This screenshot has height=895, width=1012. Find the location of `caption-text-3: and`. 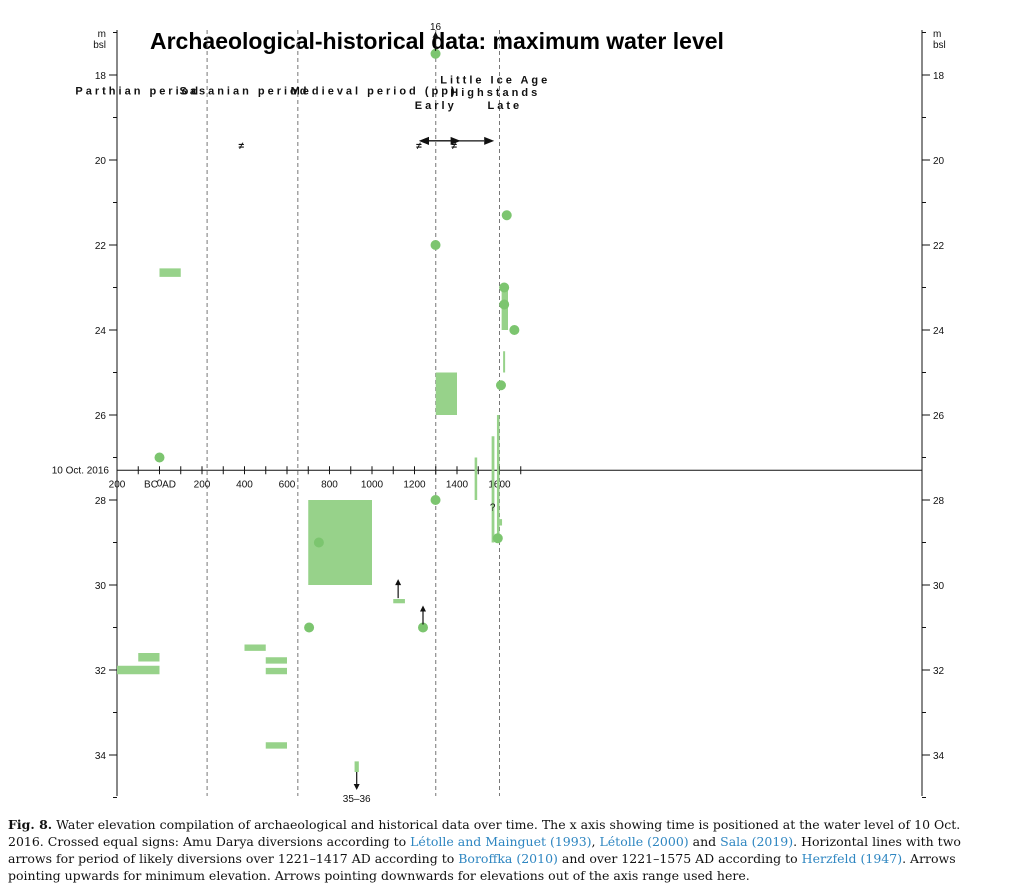

caption-text-3: and is located at coordinates (704, 841).